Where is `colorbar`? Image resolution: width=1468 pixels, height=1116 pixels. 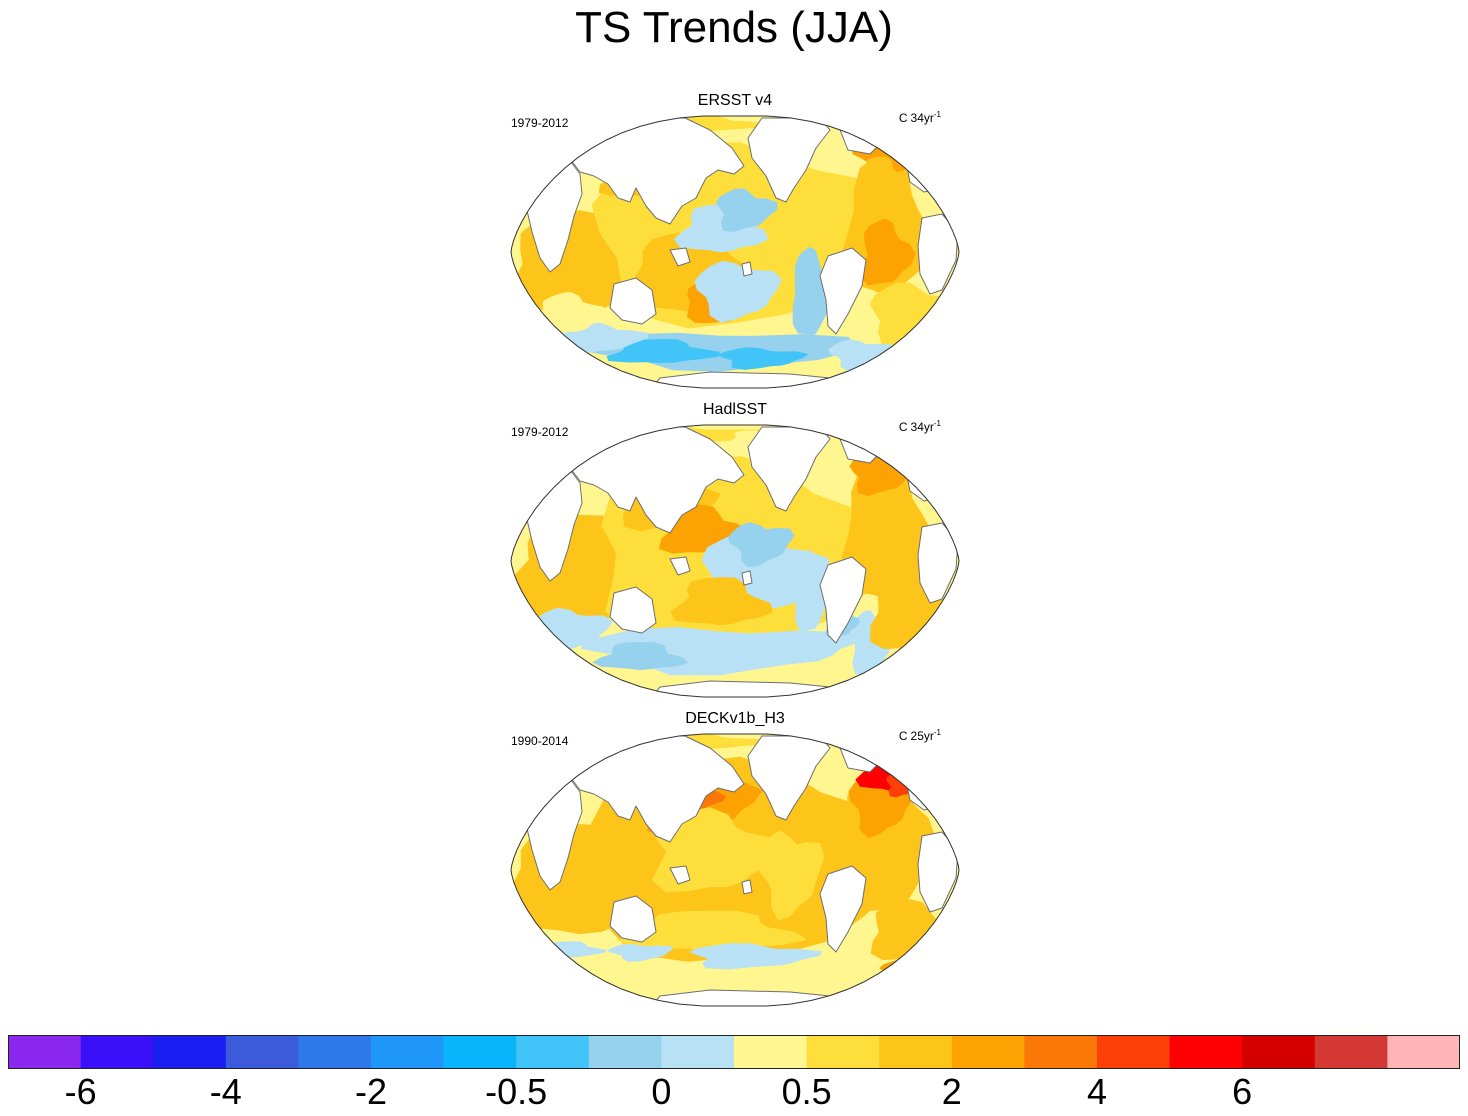 colorbar is located at coordinates (734, 1052).